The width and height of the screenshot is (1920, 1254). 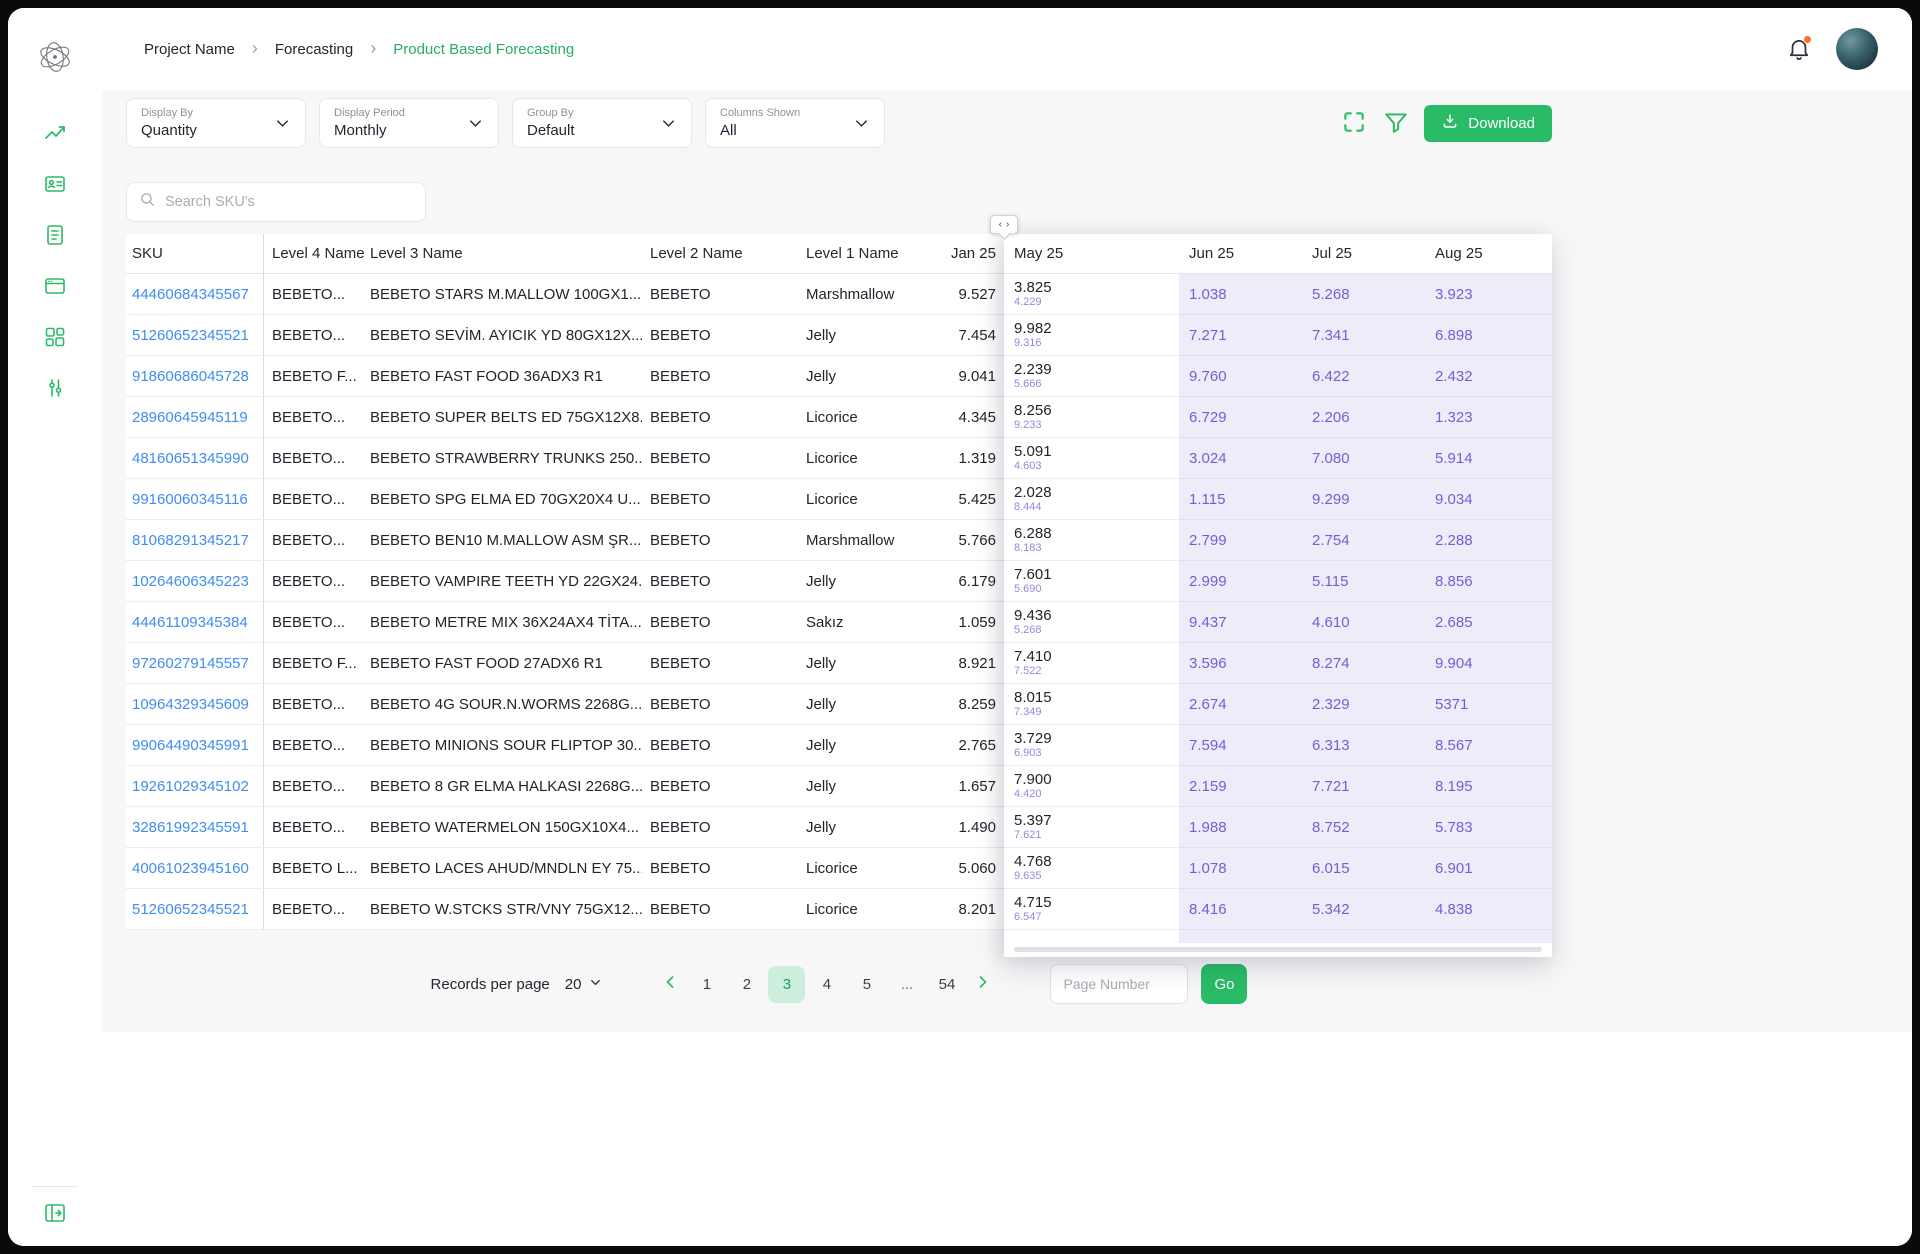 I want to click on sku-link: 48160651345990, so click(x=195, y=458).